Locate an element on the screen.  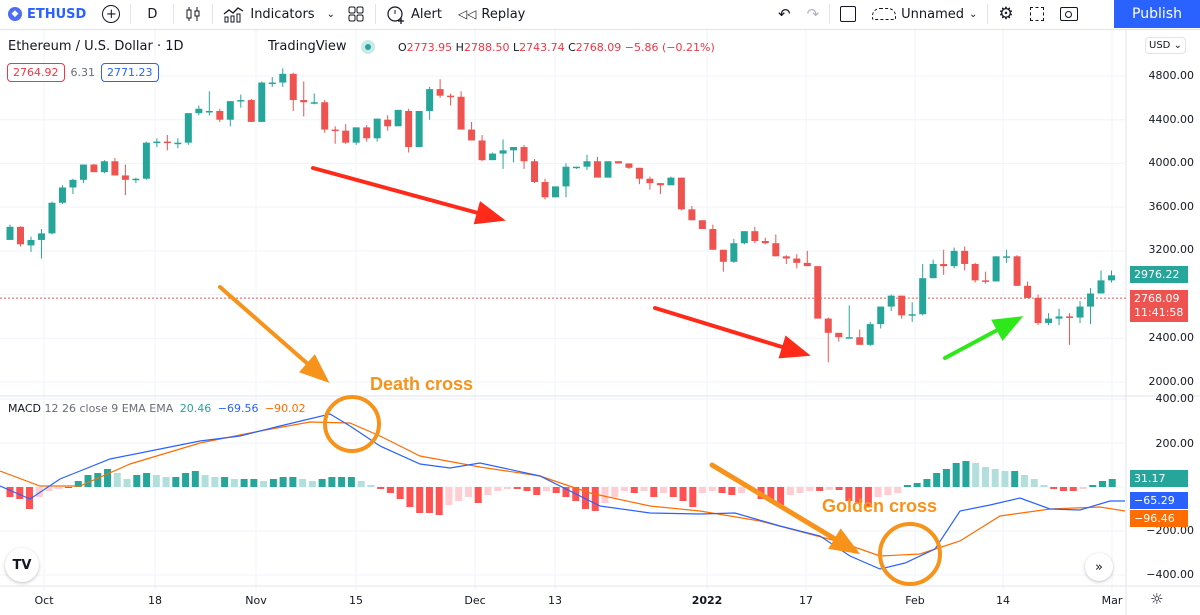
change-value: −5.86 (−0.21%) is located at coordinates (669, 47).